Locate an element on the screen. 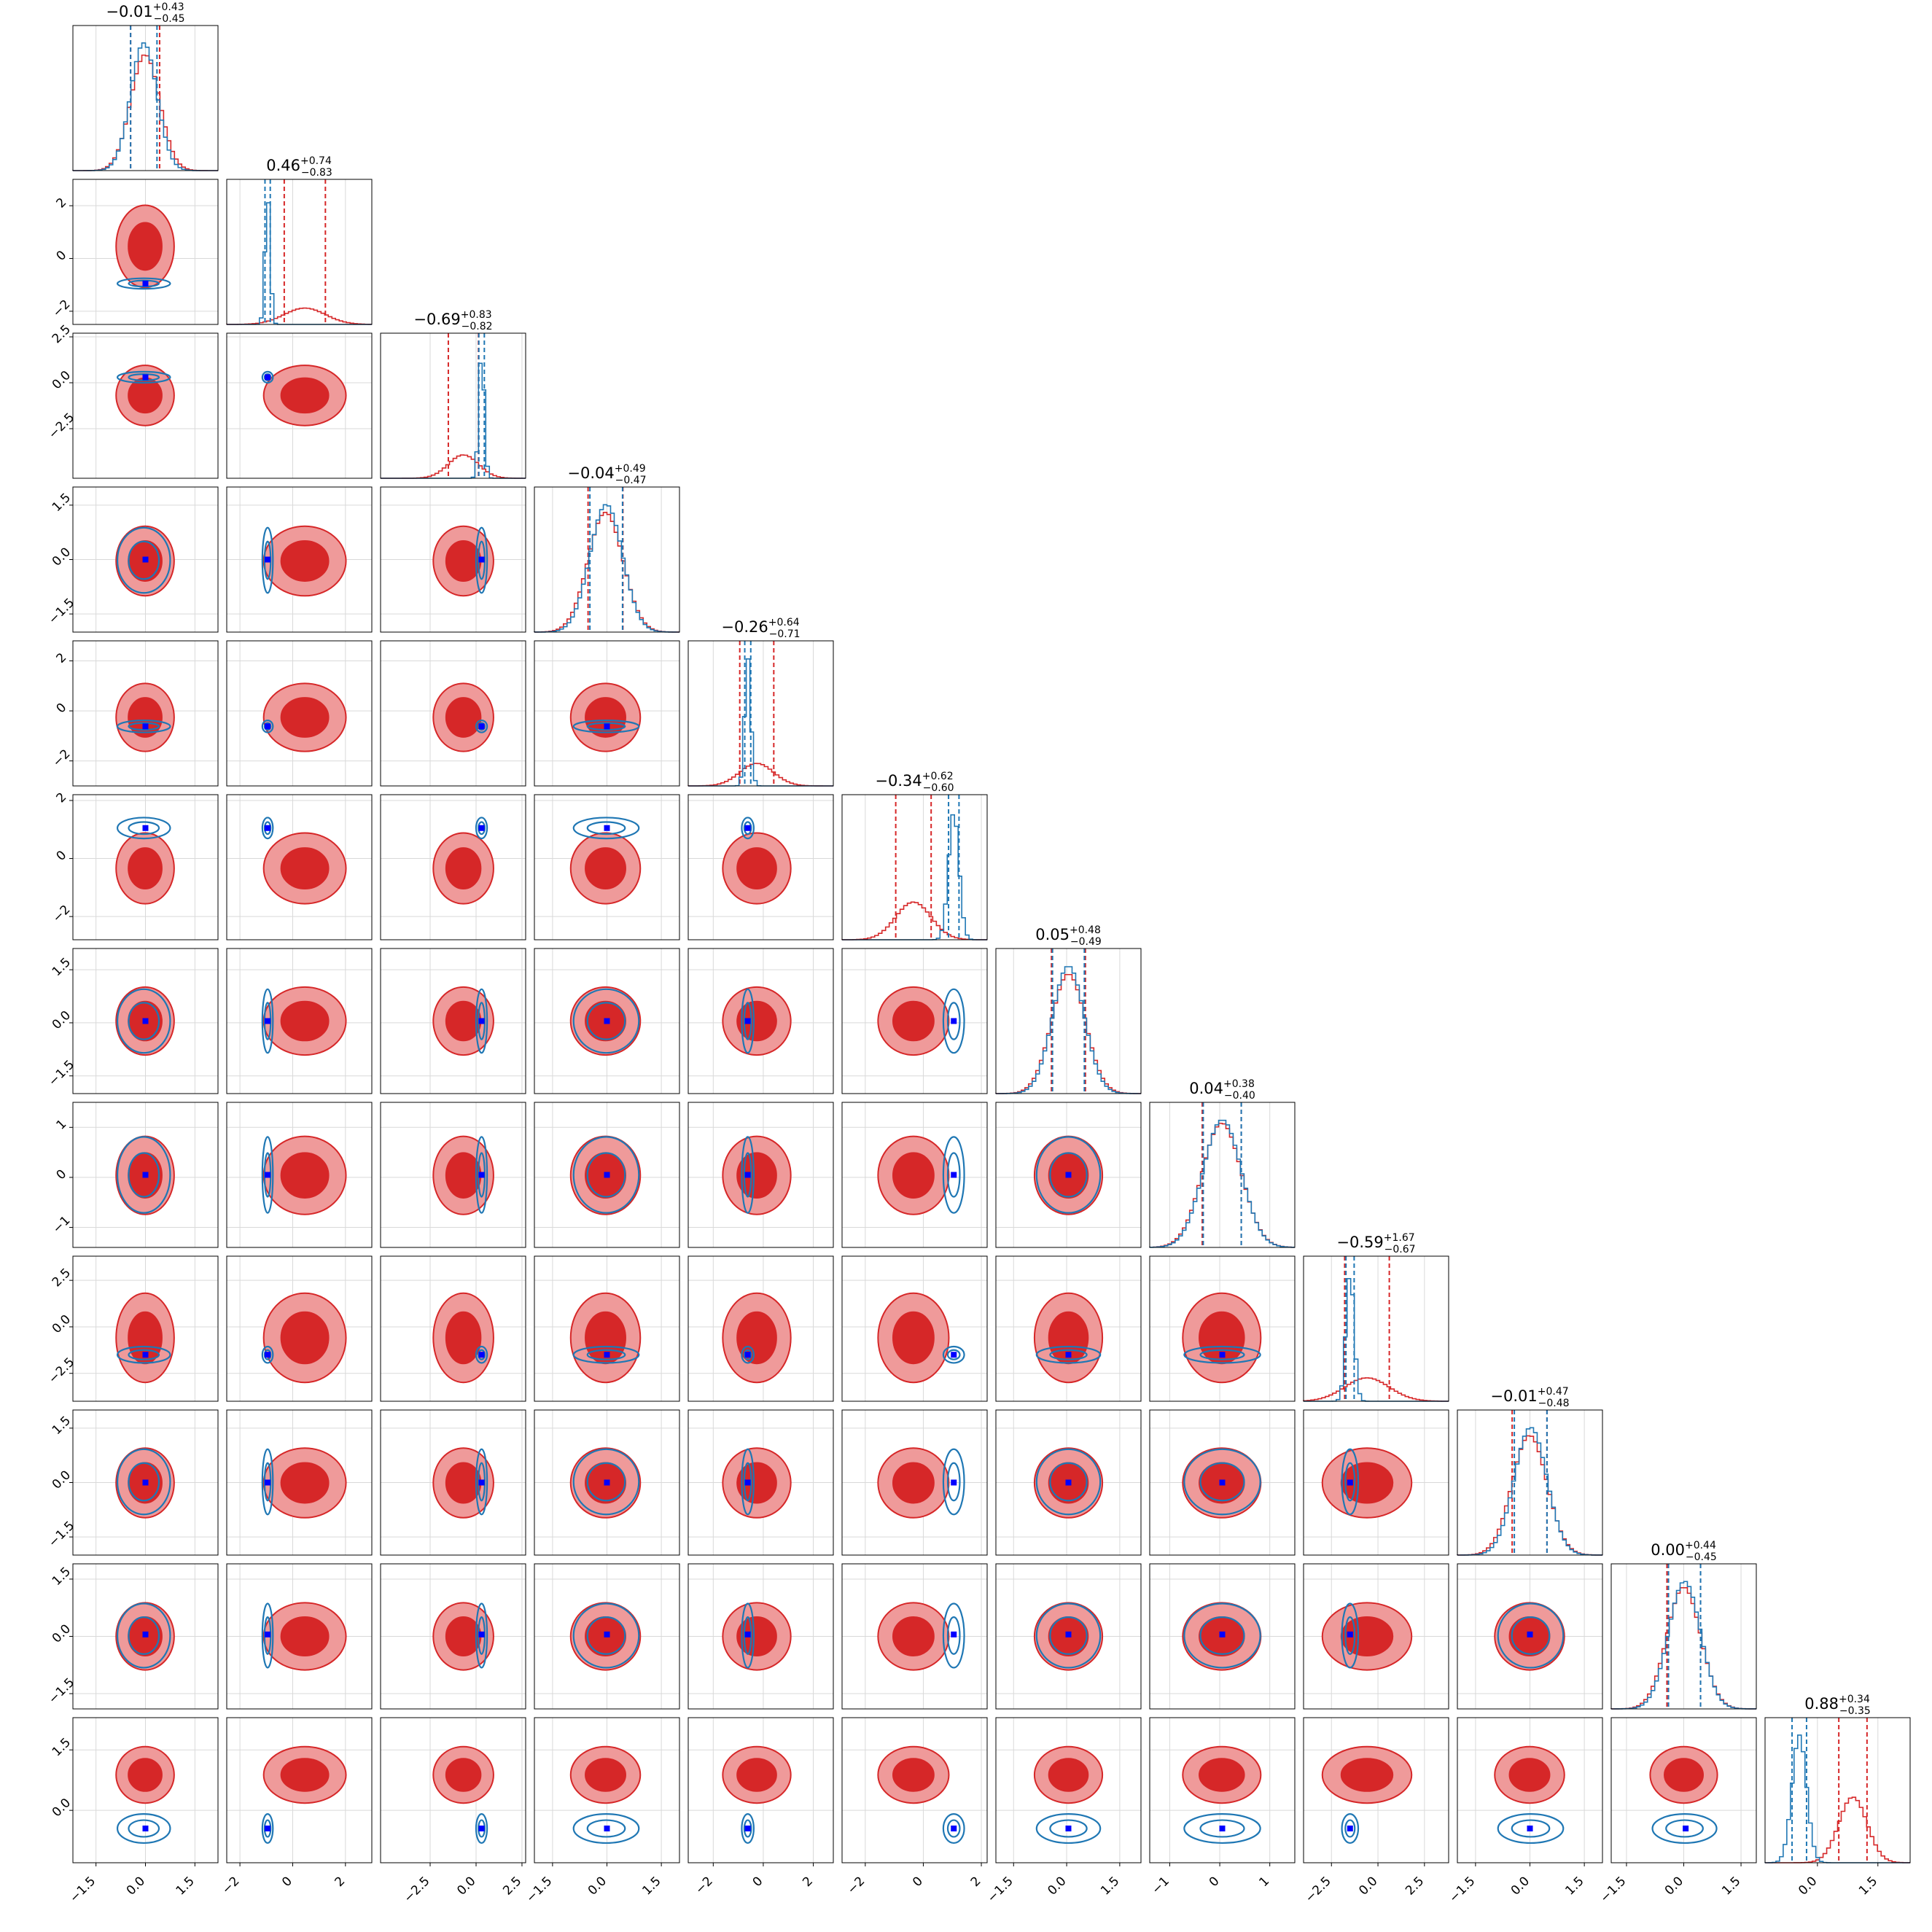 The height and width of the screenshot is (1932, 1932). y-tick-label: 2 is located at coordinates (62, 658).